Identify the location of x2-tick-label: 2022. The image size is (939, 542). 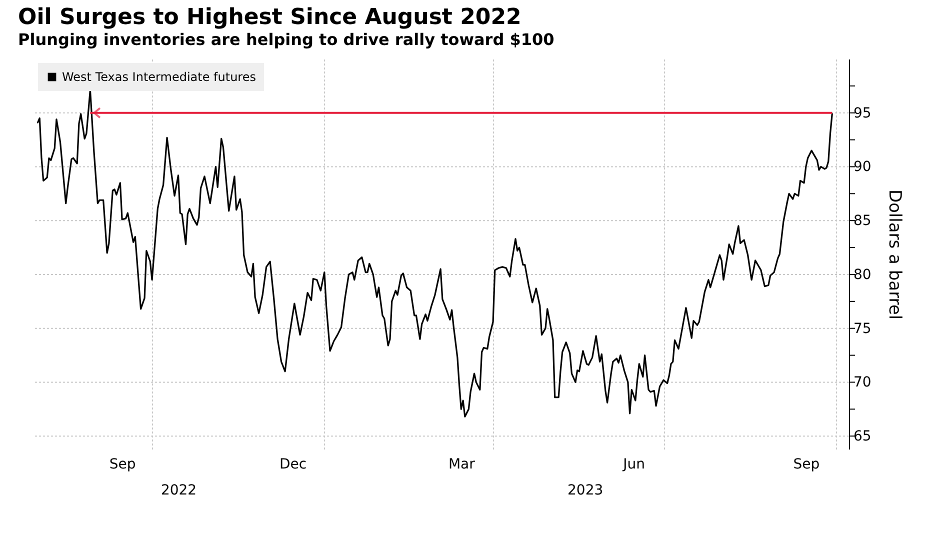
(178, 490).